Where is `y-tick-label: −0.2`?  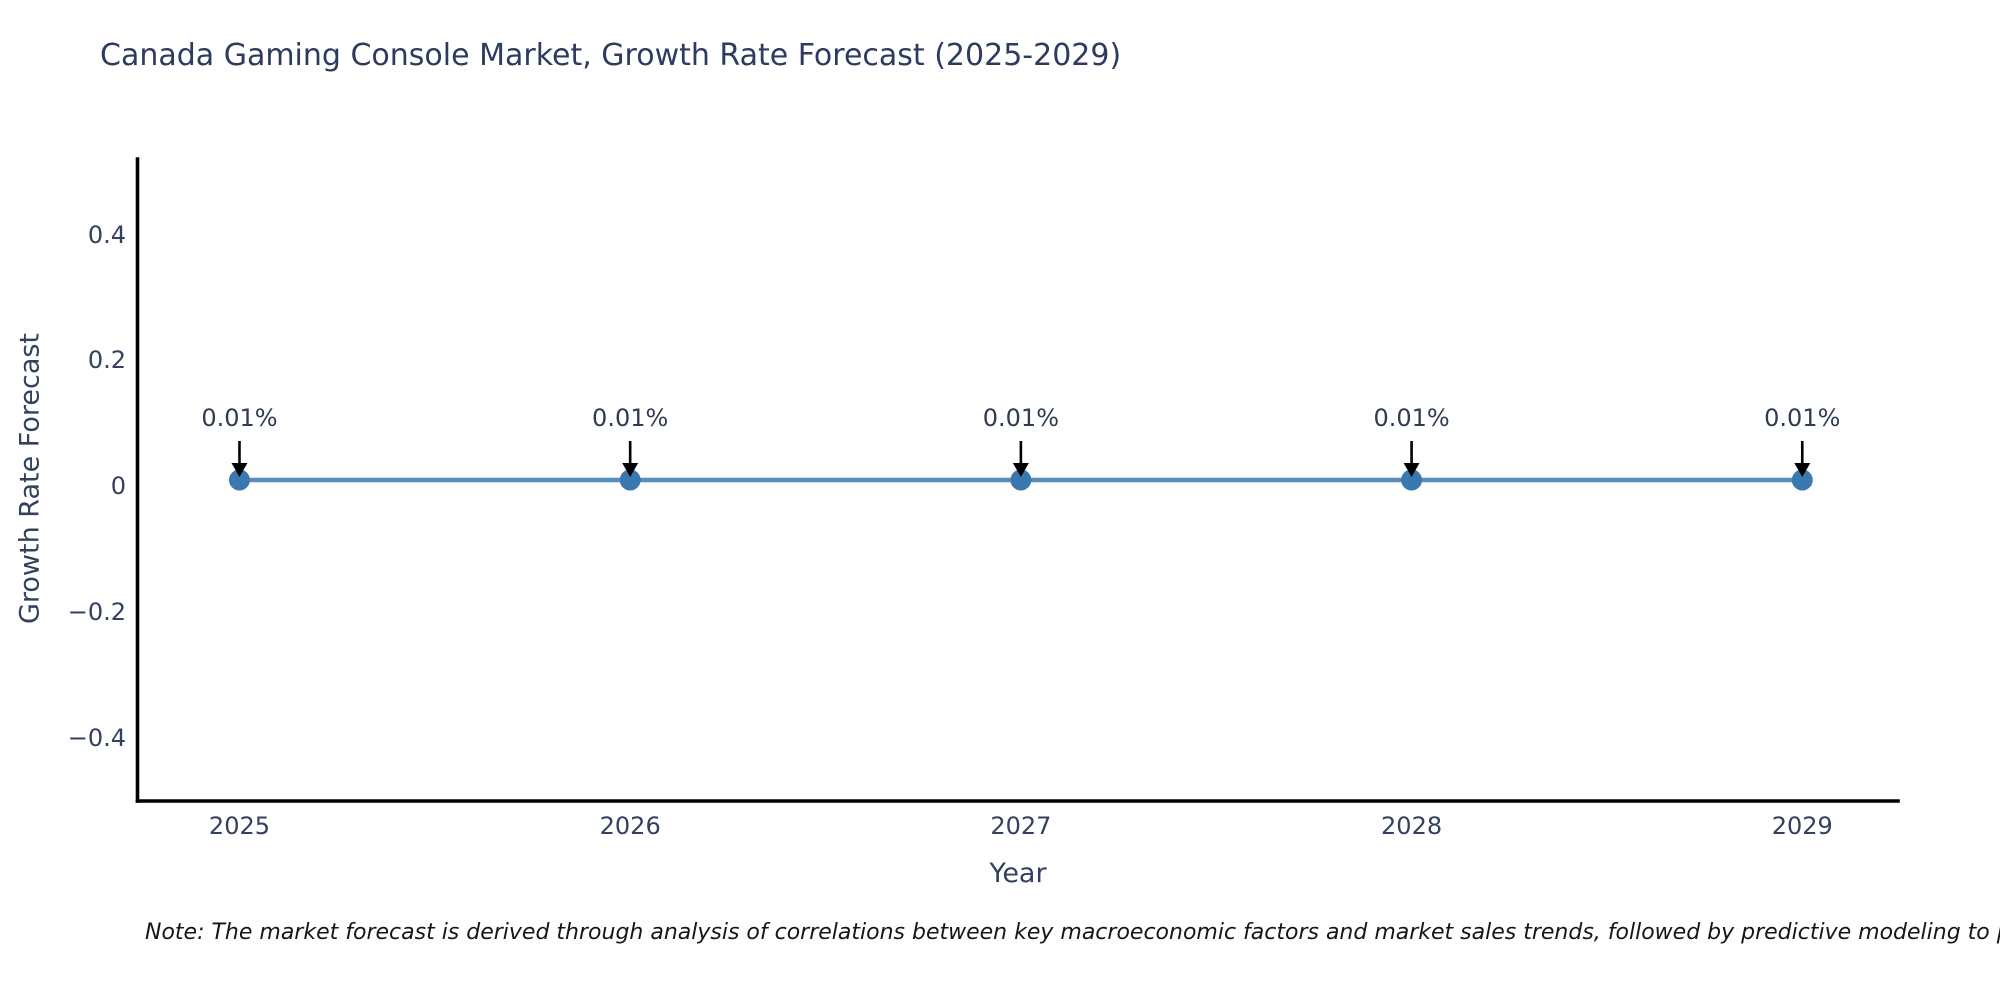 y-tick-label: −0.2 is located at coordinates (96, 612).